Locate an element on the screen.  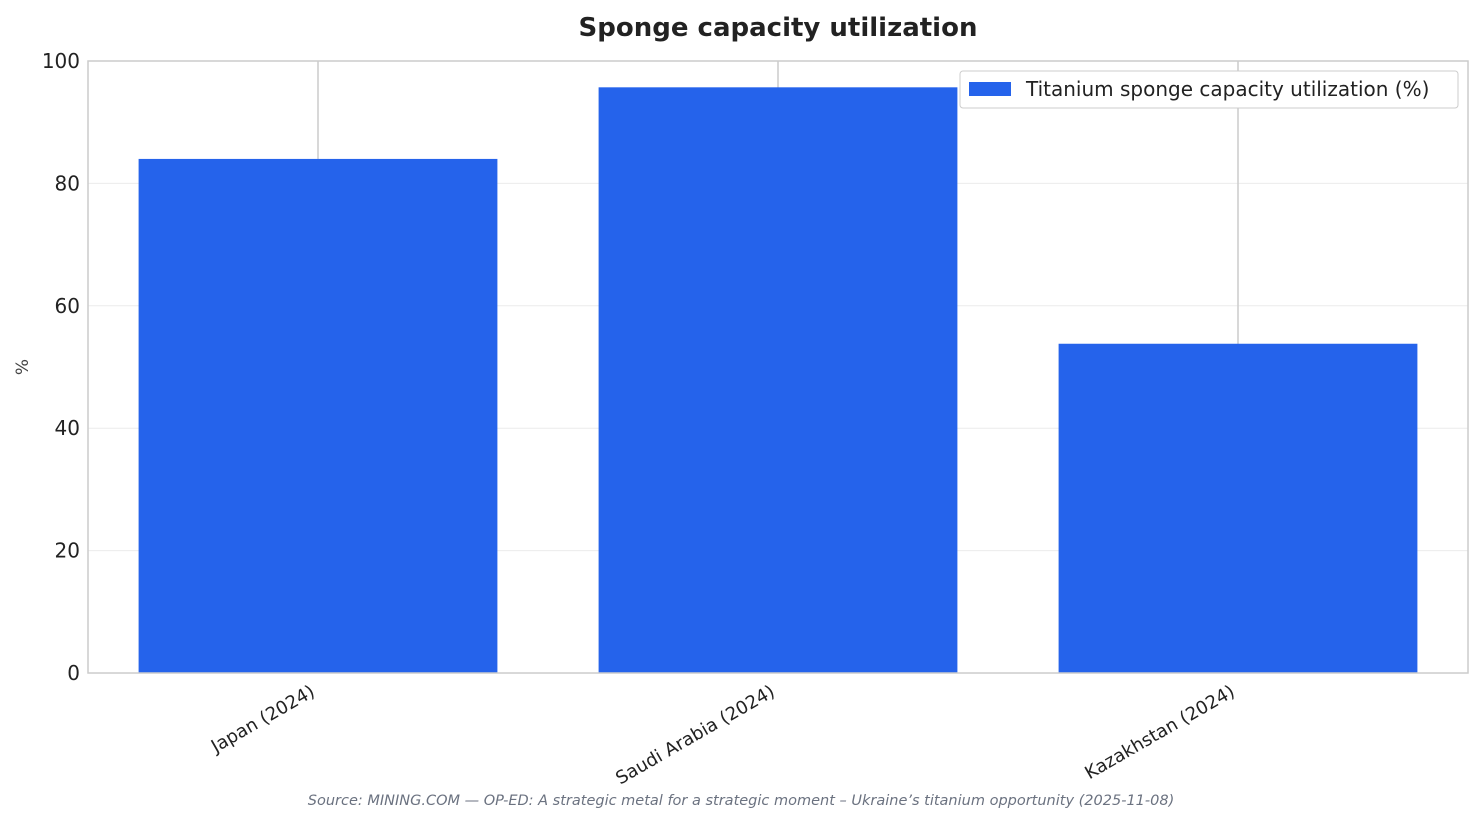
legend-label: Titanium sponge capacity utilization (%) is located at coordinates (1227, 89).